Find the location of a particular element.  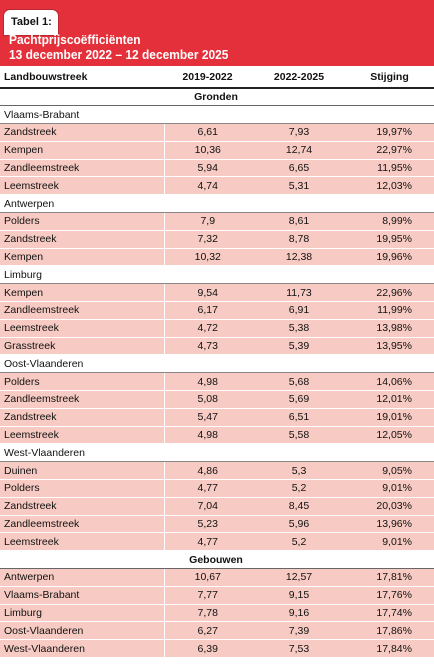

table-row: Zandleemstreek 5,94 6,65 11,95% is located at coordinates (217, 168).